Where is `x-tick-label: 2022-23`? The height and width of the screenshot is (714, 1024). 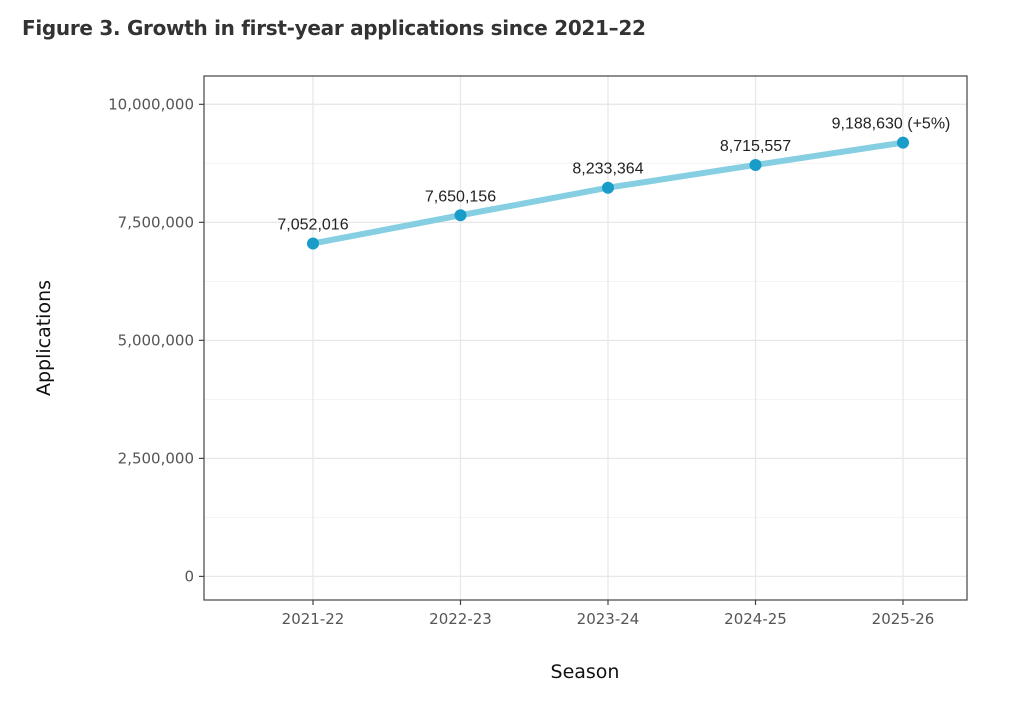 x-tick-label: 2022-23 is located at coordinates (460, 619).